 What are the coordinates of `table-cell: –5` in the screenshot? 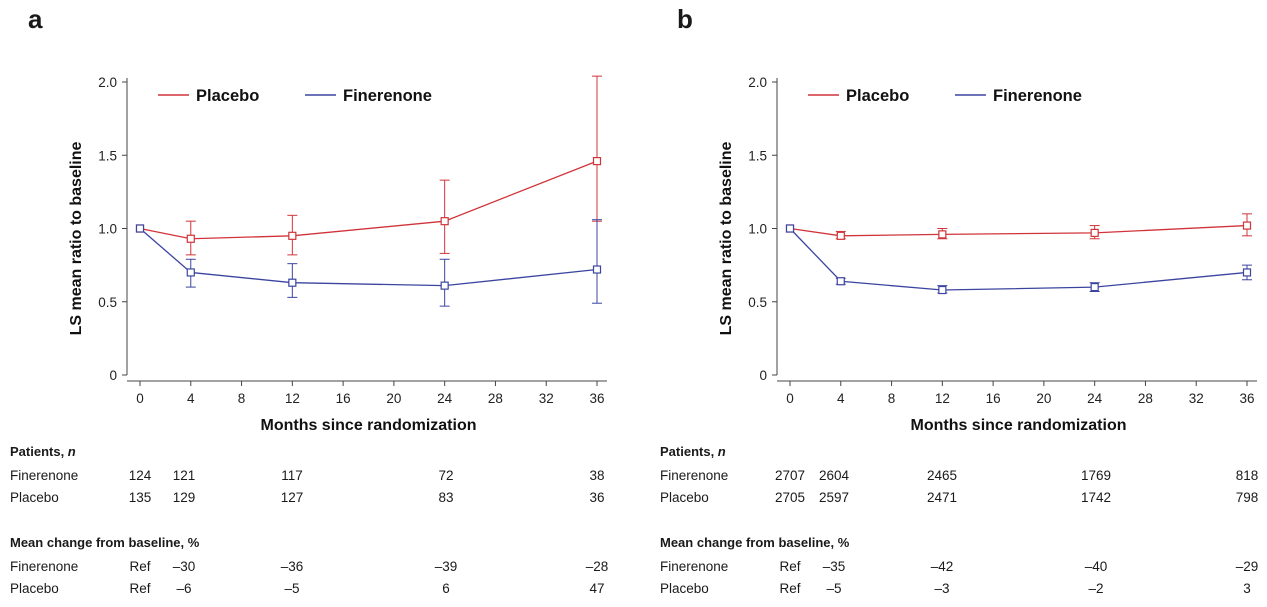 It's located at (834, 588).